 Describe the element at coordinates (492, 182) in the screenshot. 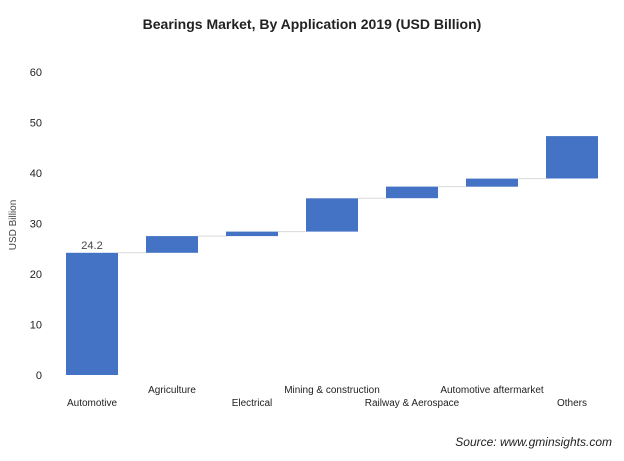

I see `bar-automotive-aftermarket` at that location.